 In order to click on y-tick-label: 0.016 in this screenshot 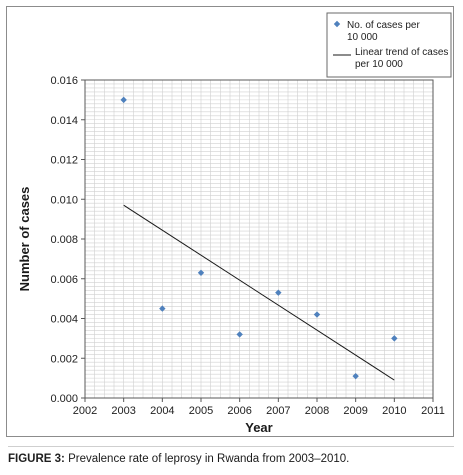, I will do `click(64, 81)`.